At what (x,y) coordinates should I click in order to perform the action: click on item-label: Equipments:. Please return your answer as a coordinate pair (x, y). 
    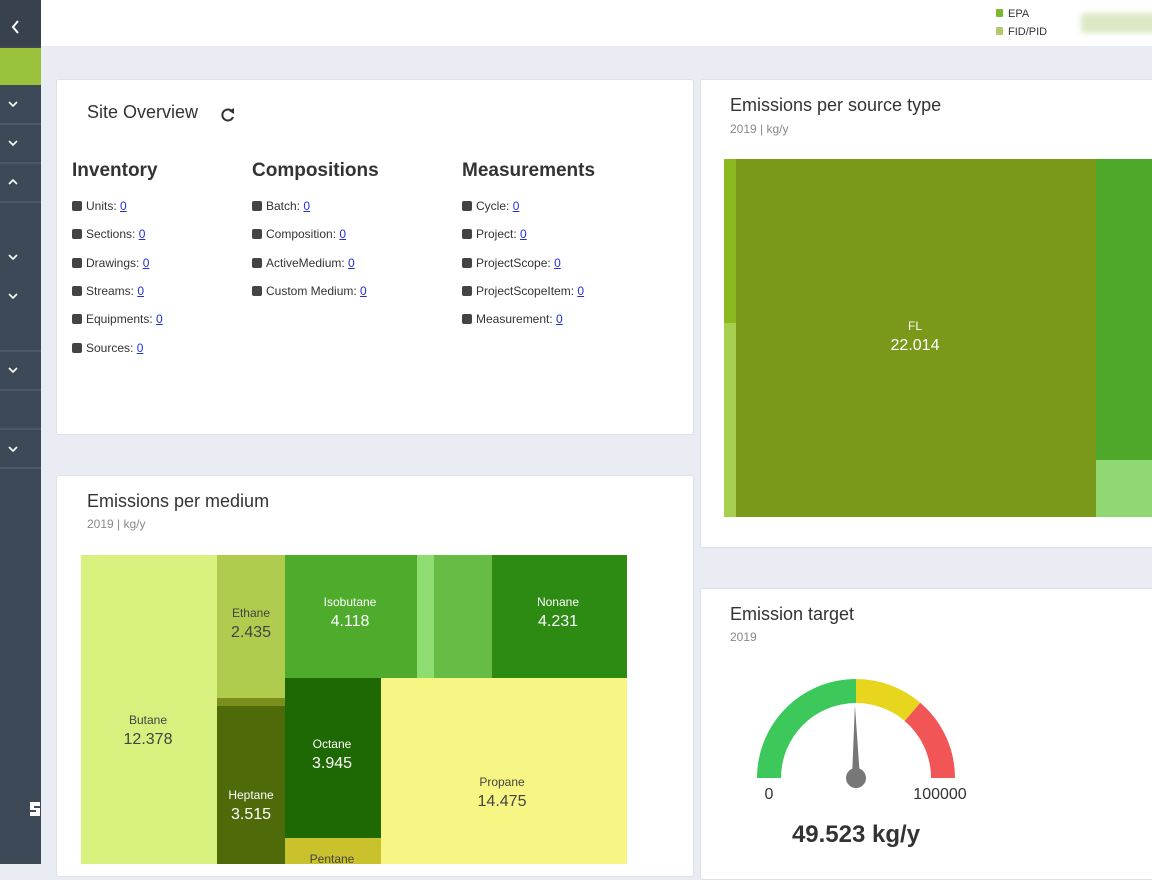
    Looking at the image, I should click on (119, 319).